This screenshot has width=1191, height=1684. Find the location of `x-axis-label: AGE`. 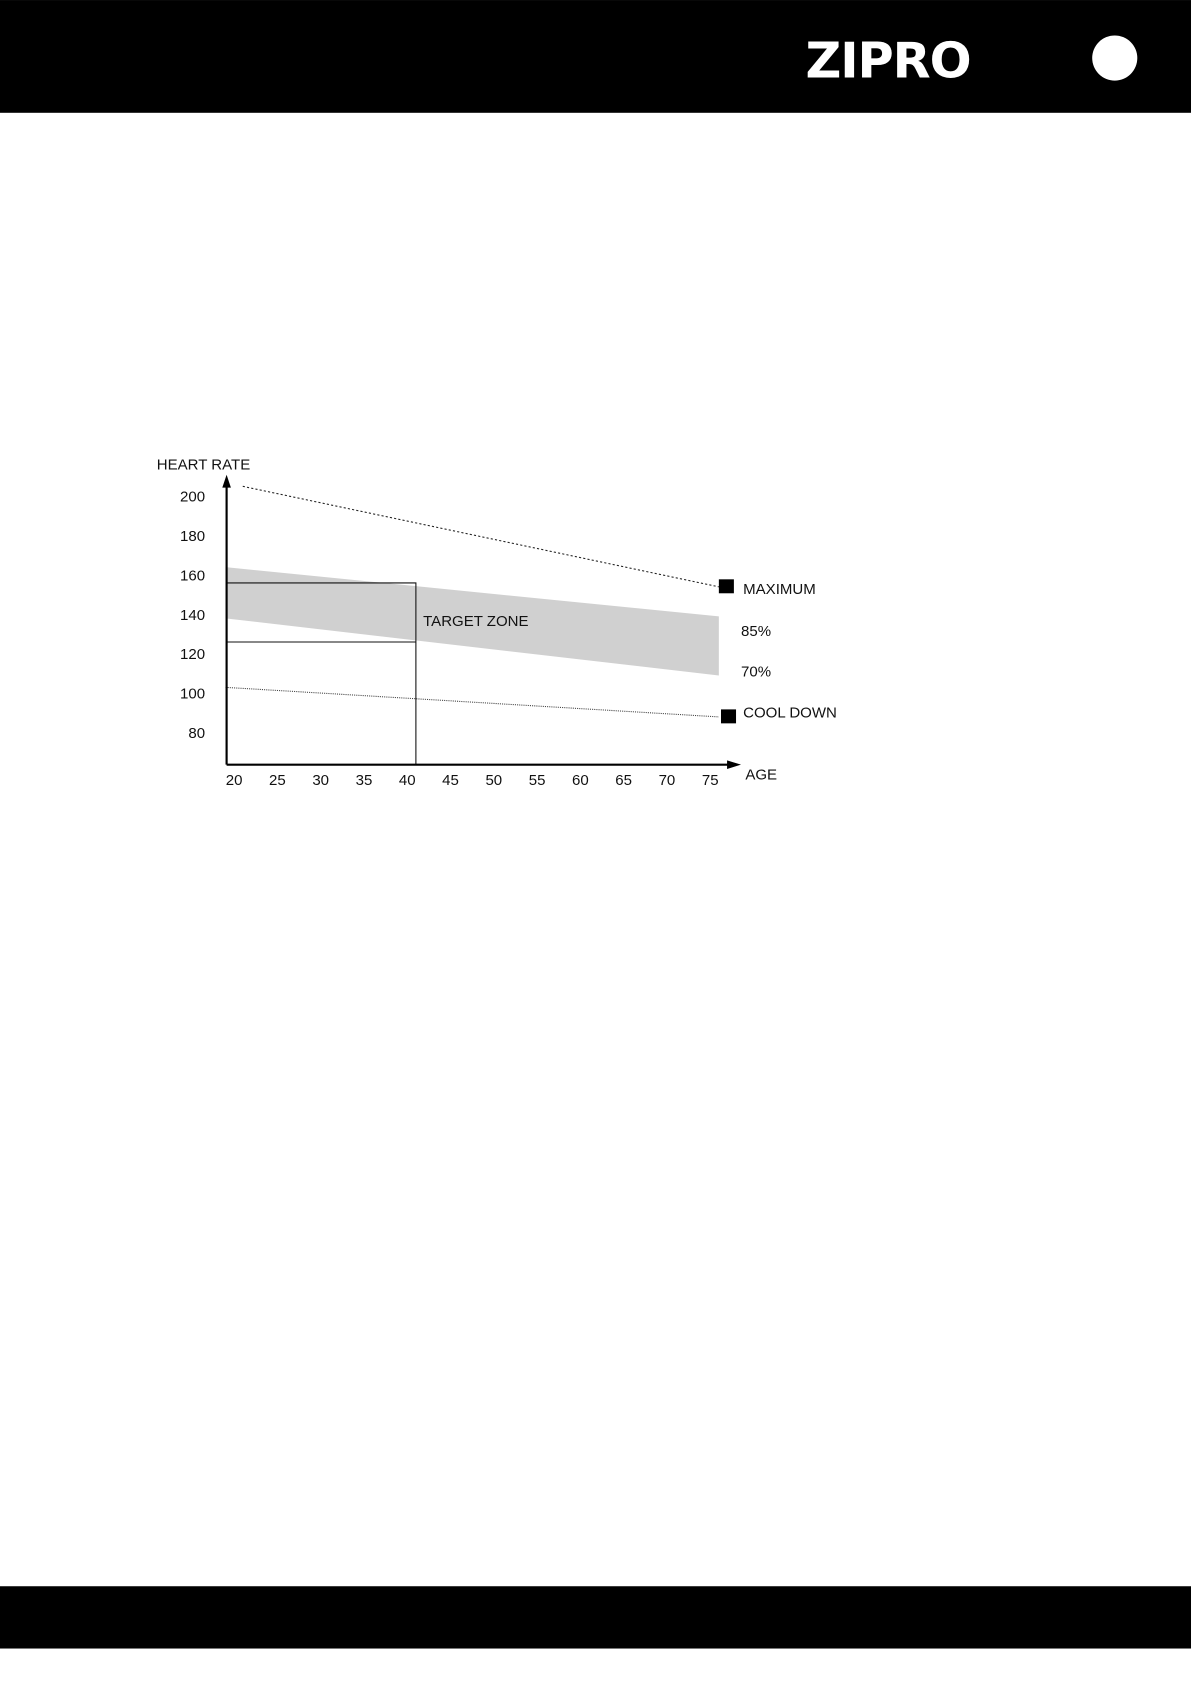

x-axis-label: AGE is located at coordinates (761, 775).